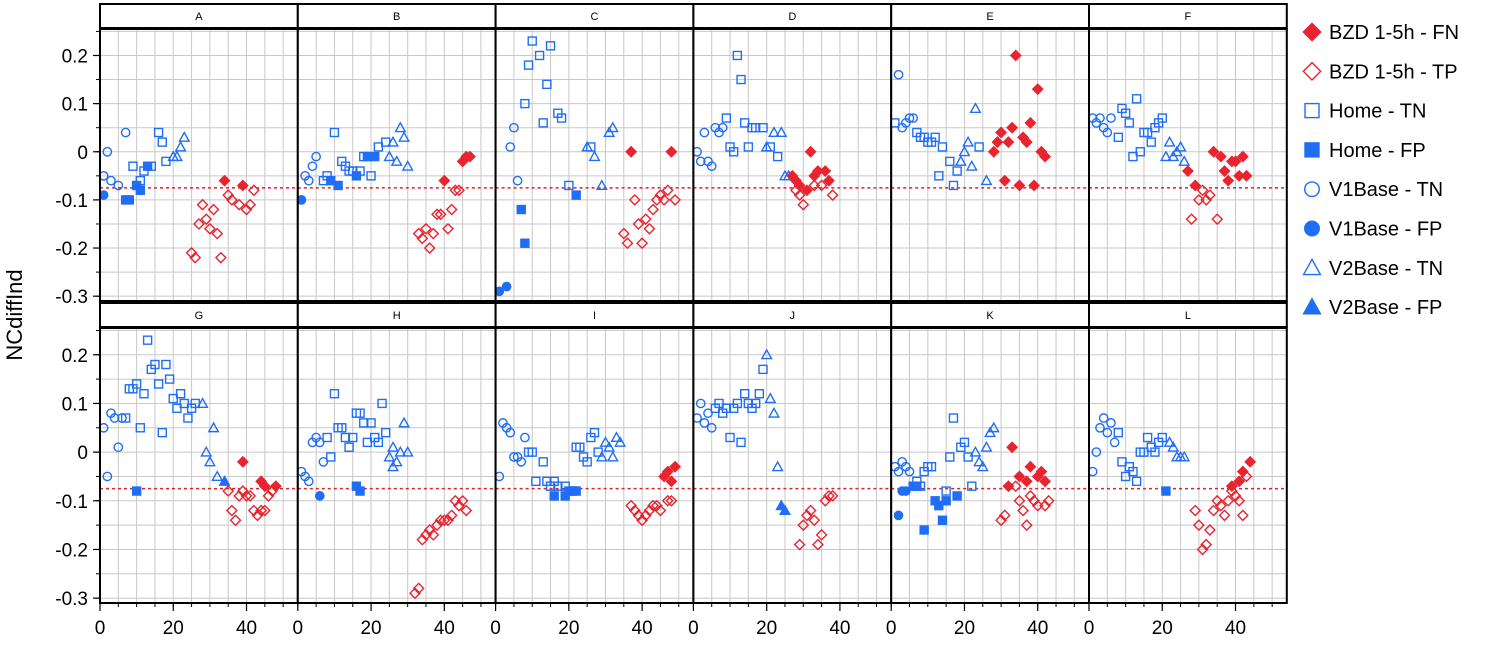 The image size is (1500, 645). Describe the element at coordinates (1377, 151) in the screenshot. I see `legend-label: Home - FP` at that location.